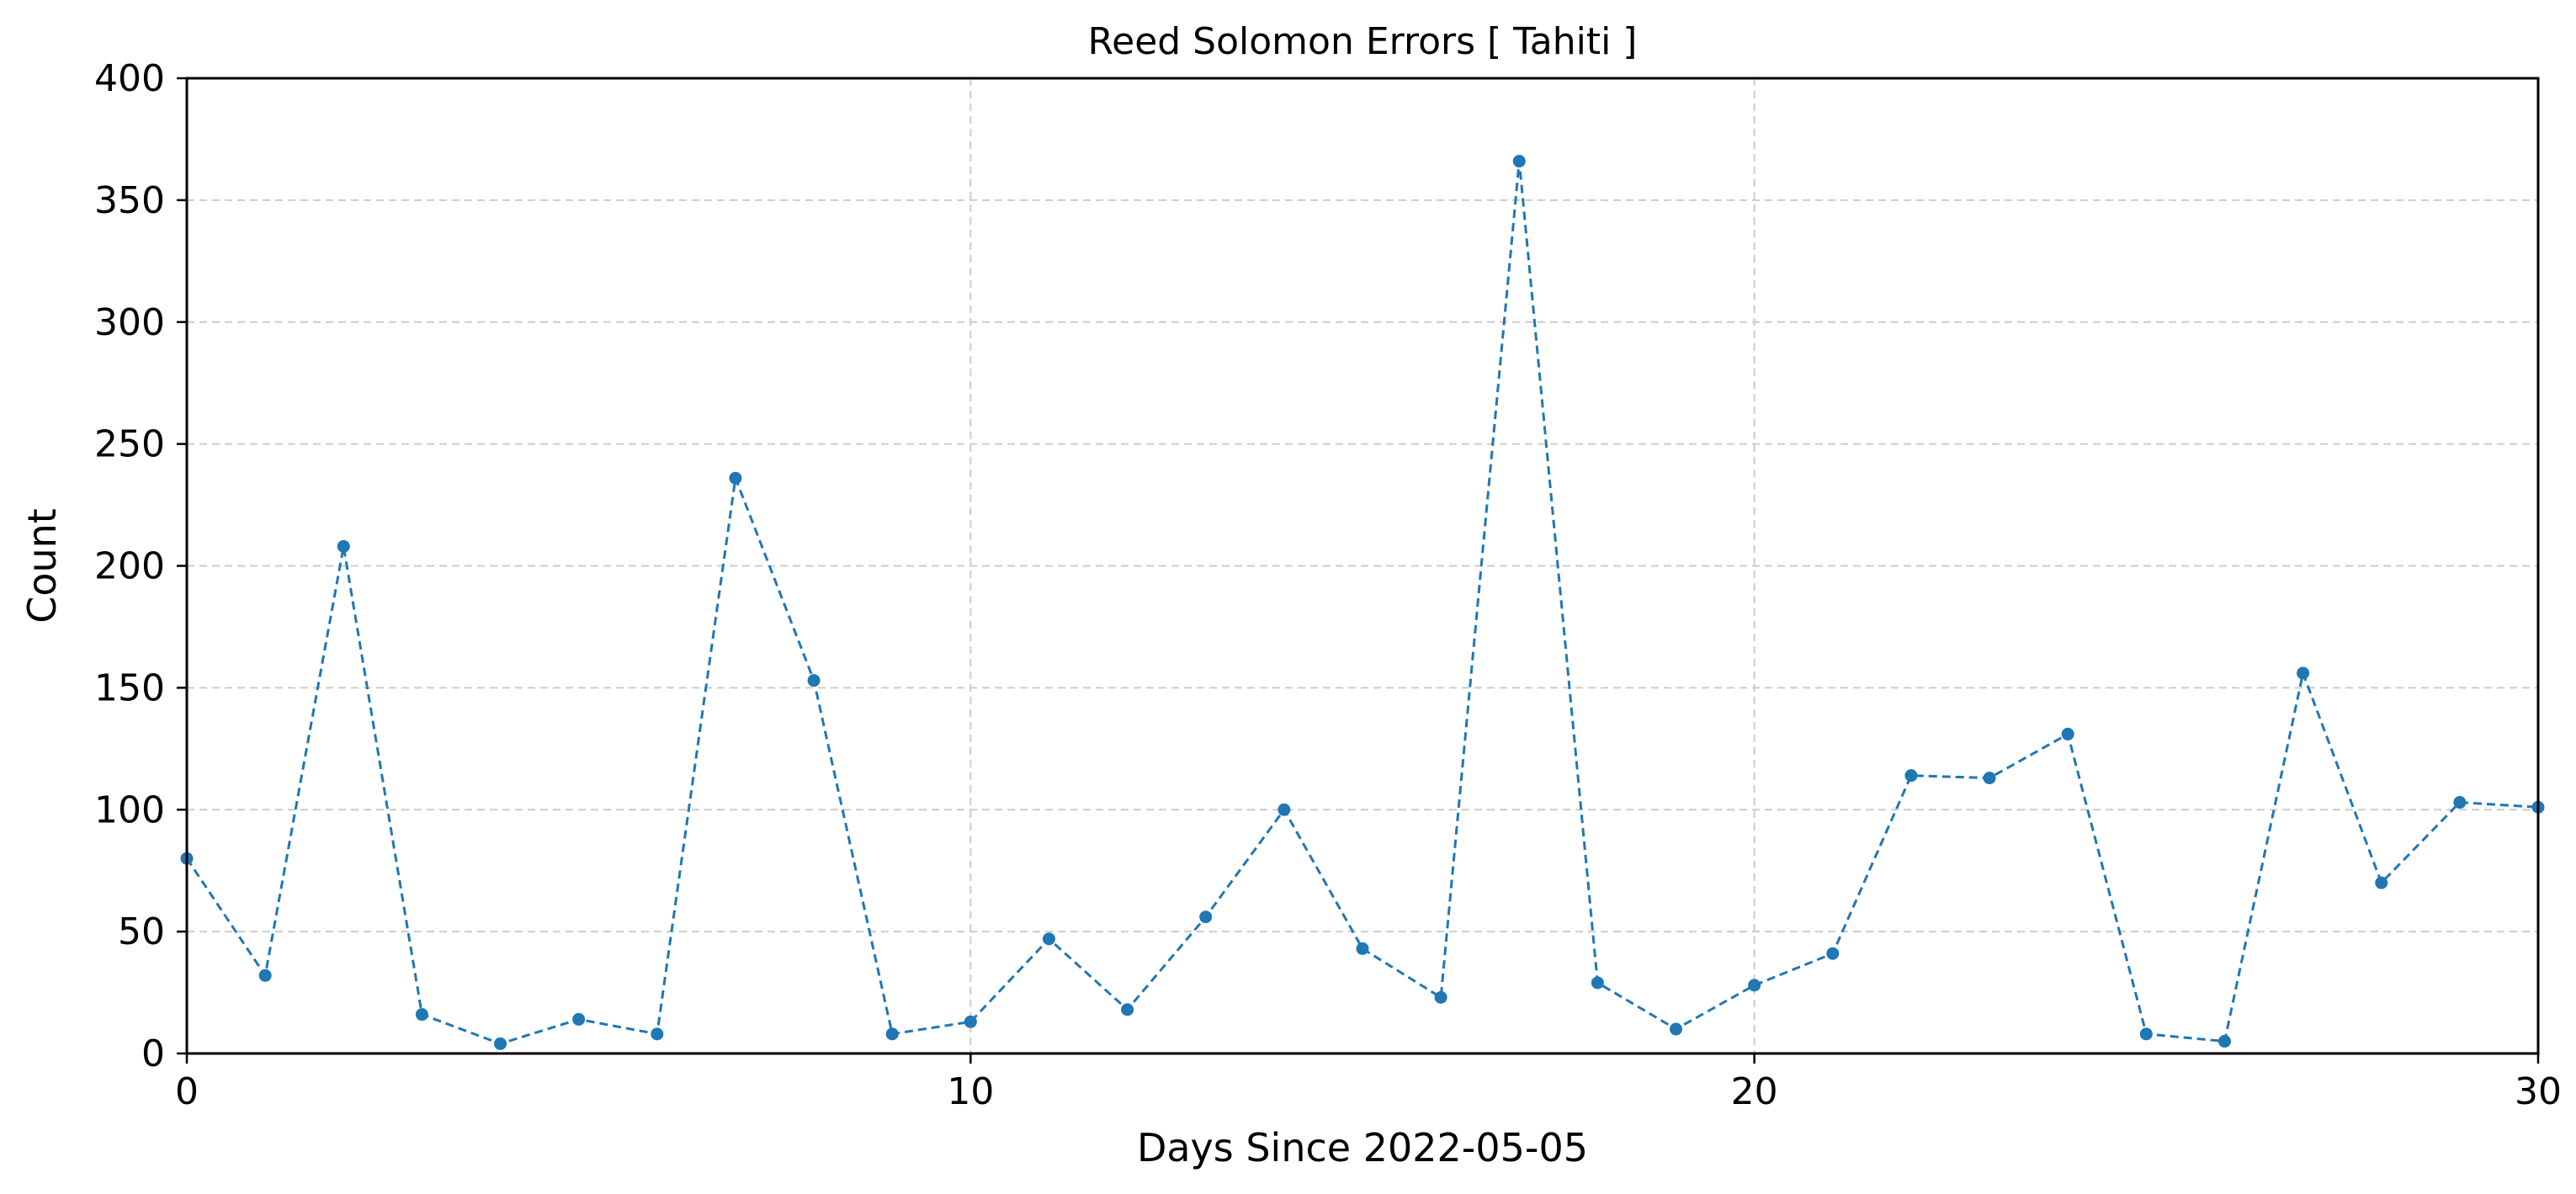 The image size is (2576, 1194). What do you see at coordinates (1363, 41) in the screenshot?
I see `chart-title: Reed Solomon Errors [ Tahiti ]` at bounding box center [1363, 41].